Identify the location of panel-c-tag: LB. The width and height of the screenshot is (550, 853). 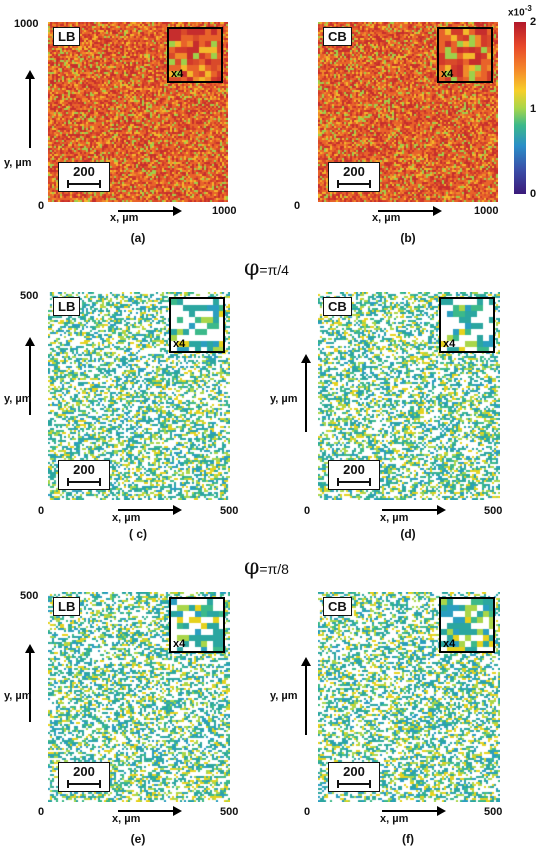
(67, 306).